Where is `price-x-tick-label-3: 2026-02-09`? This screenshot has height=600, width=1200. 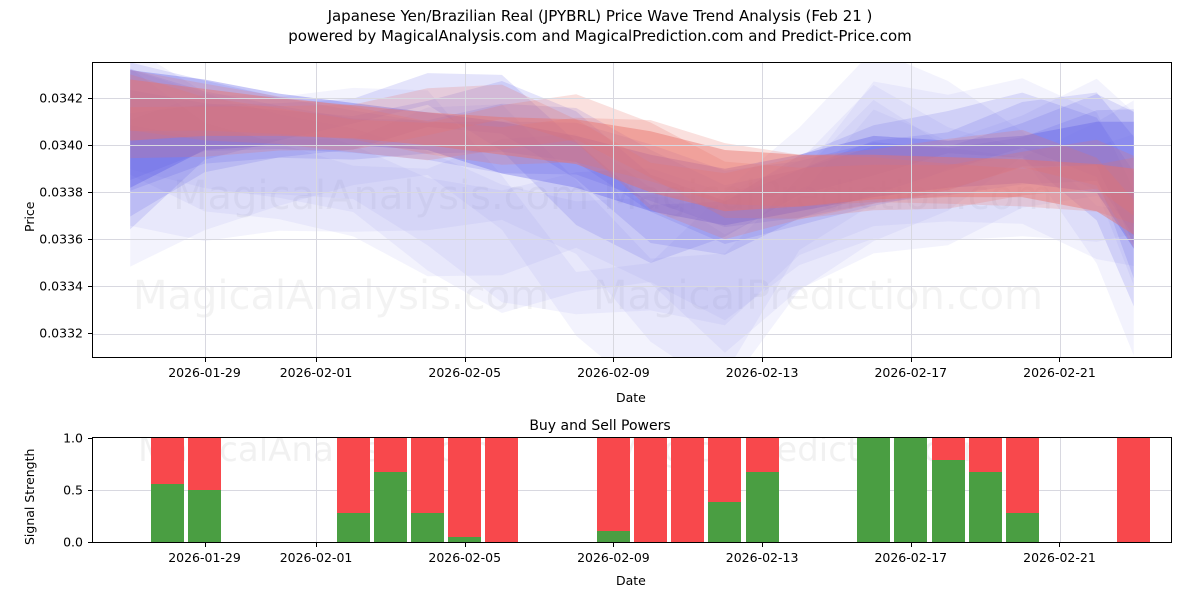 price-x-tick-label-3: 2026-02-09 is located at coordinates (613, 372).